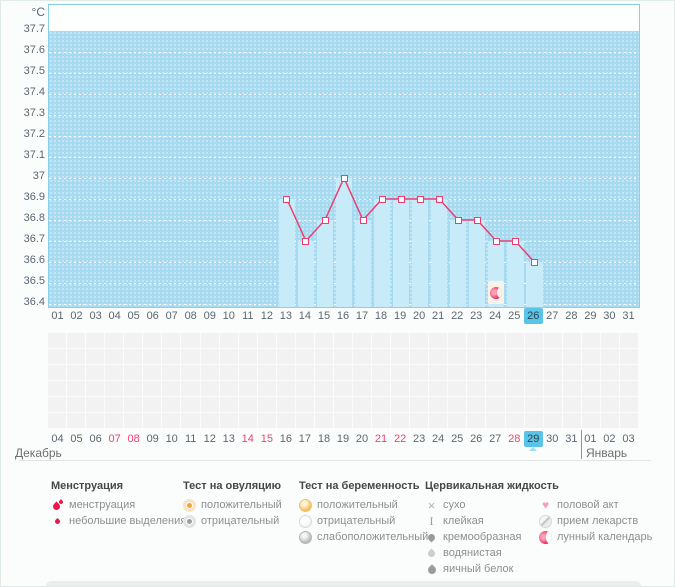  What do you see at coordinates (57, 316) in the screenshot?
I see `cycle-day-cell: 01` at bounding box center [57, 316].